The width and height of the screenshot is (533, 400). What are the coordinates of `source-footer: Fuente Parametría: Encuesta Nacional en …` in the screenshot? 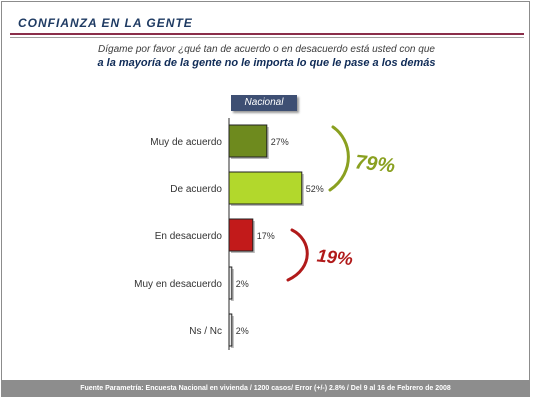 It's located at (265, 388).